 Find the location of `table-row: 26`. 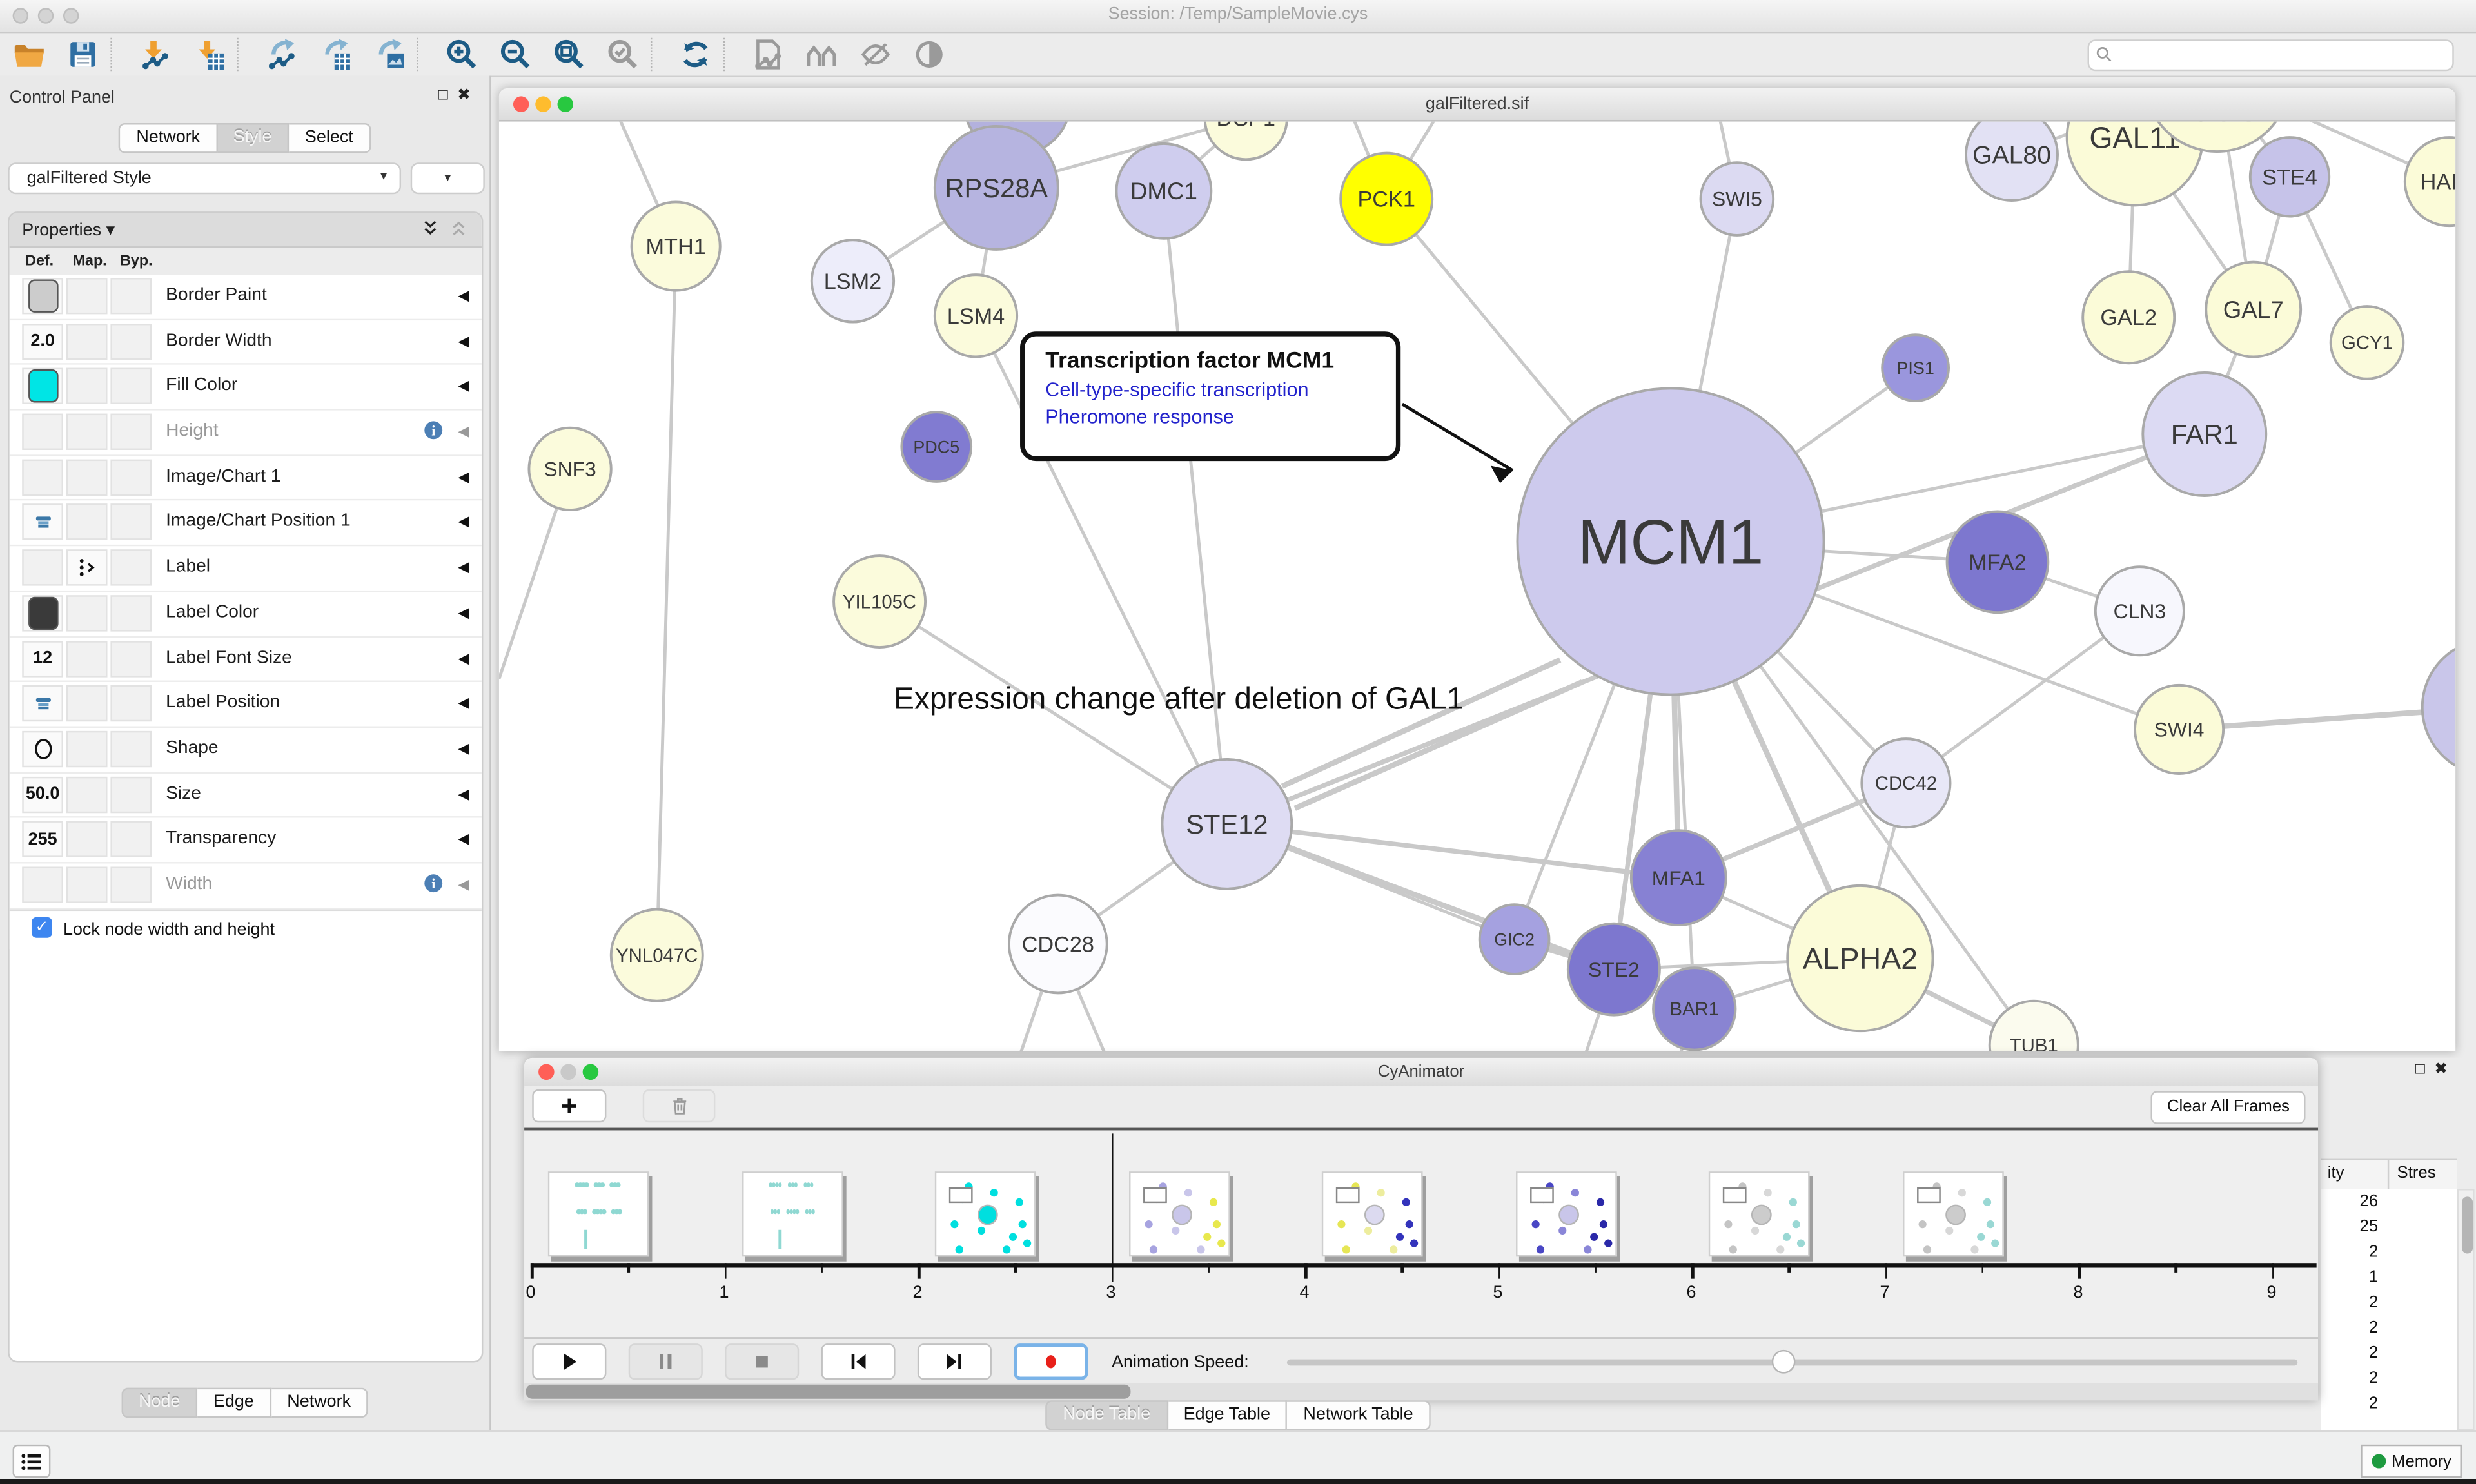

table-row: 26 is located at coordinates (2369, 1201).